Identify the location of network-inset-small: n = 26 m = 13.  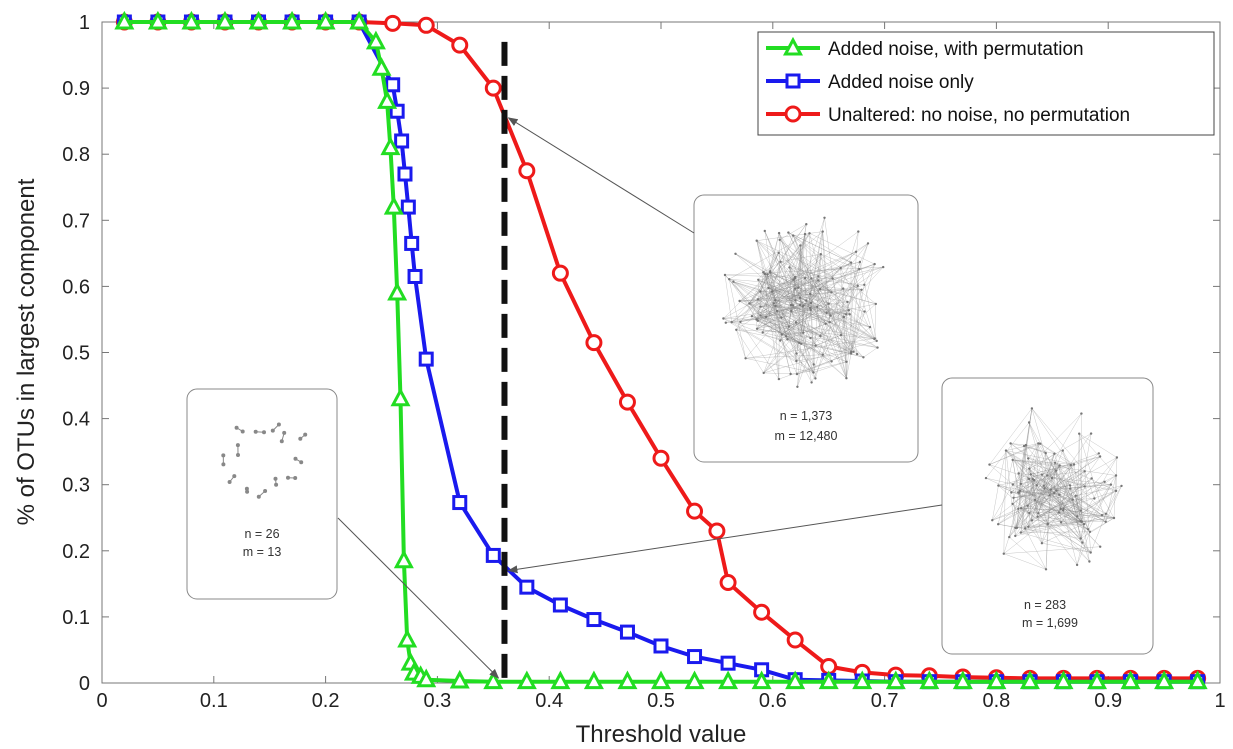
(262, 494).